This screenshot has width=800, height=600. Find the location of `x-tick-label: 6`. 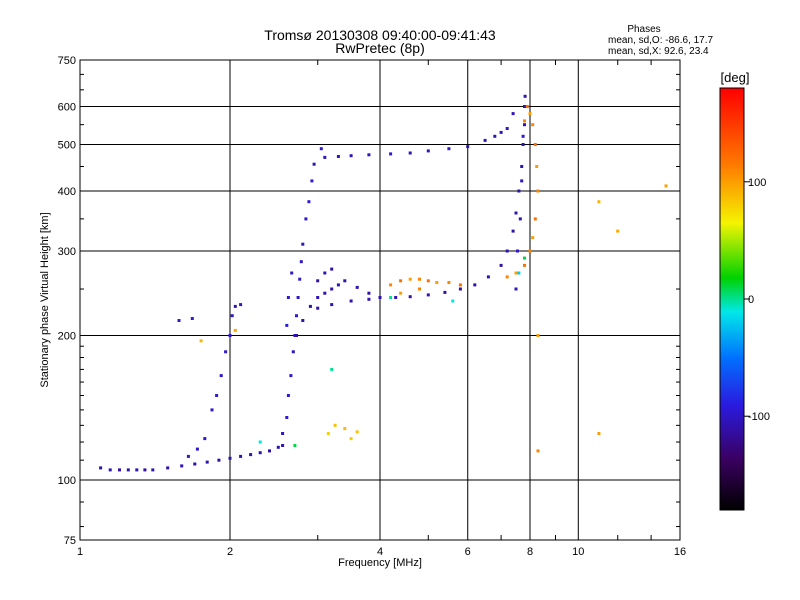

x-tick-label: 6 is located at coordinates (468, 552).